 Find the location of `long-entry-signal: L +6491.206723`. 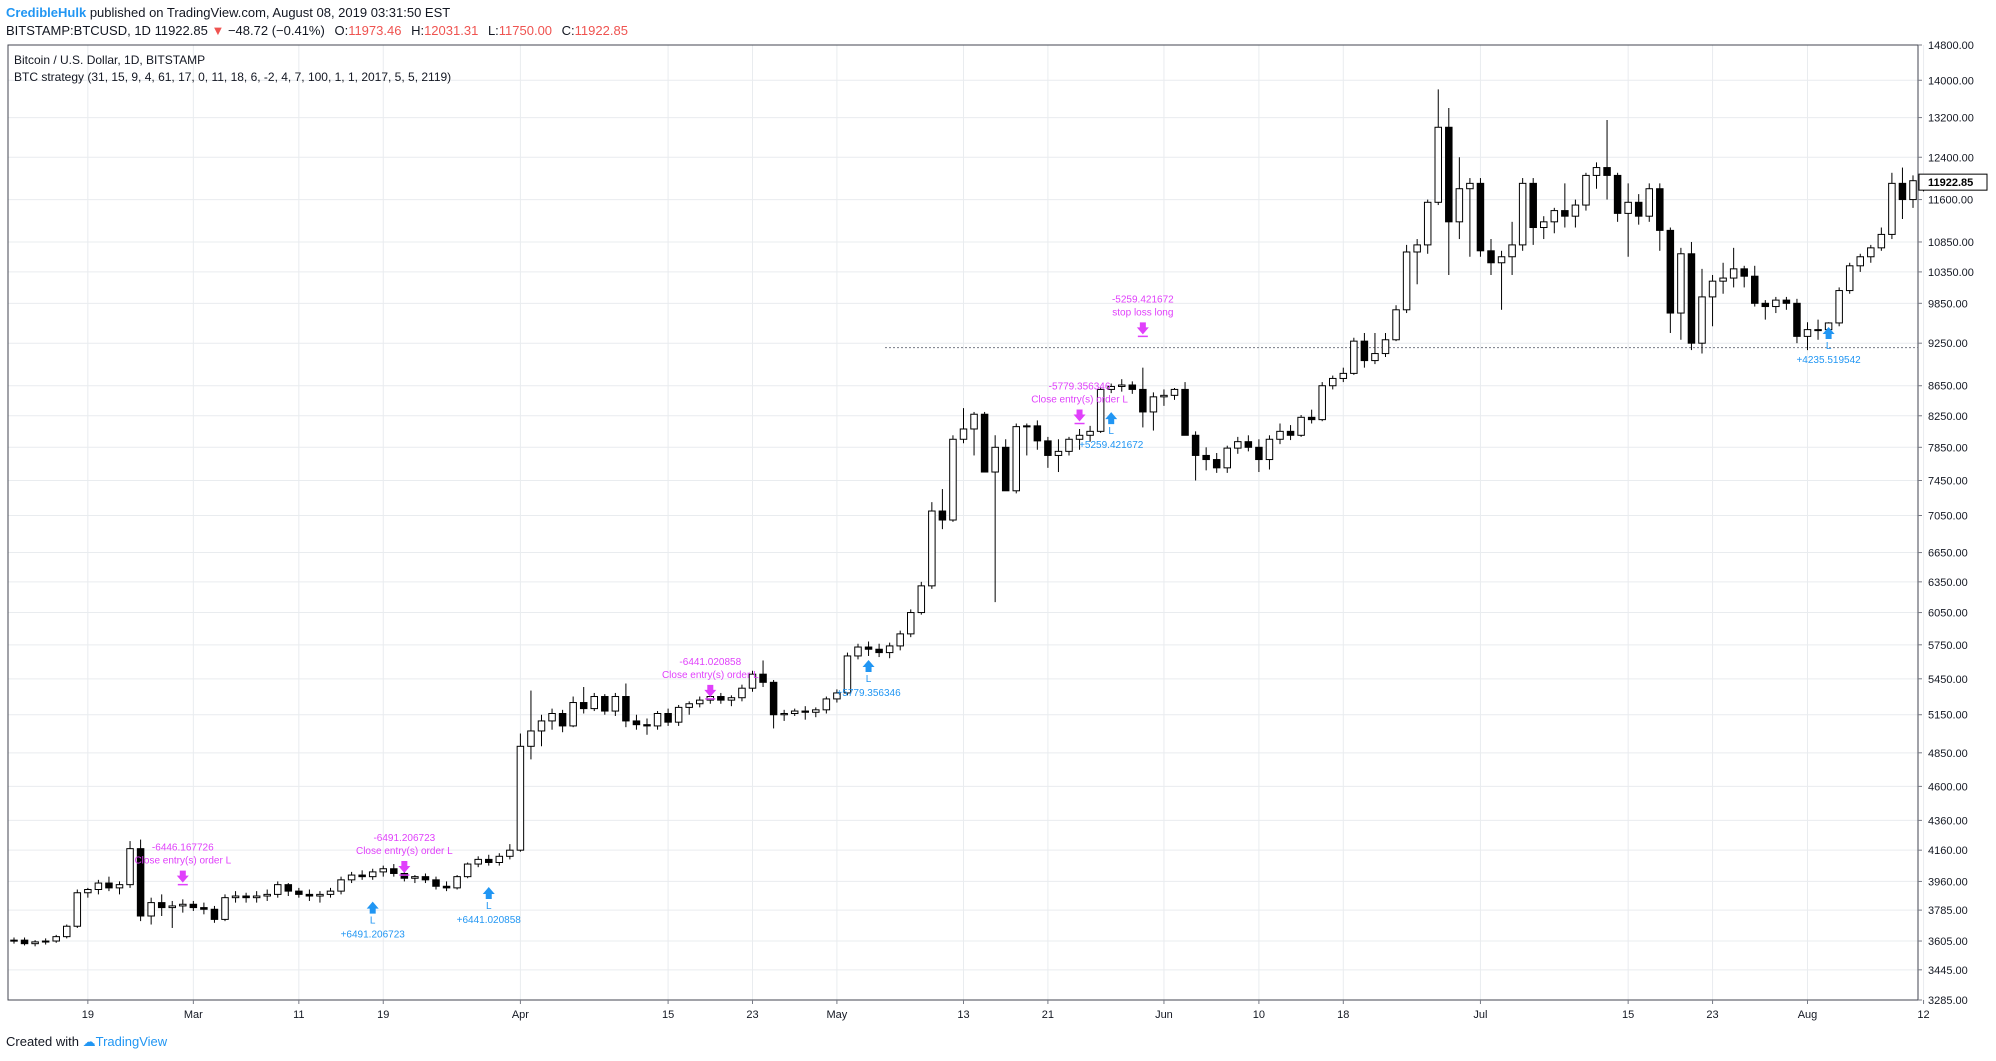

long-entry-signal: L +6491.206723 is located at coordinates (373, 921).